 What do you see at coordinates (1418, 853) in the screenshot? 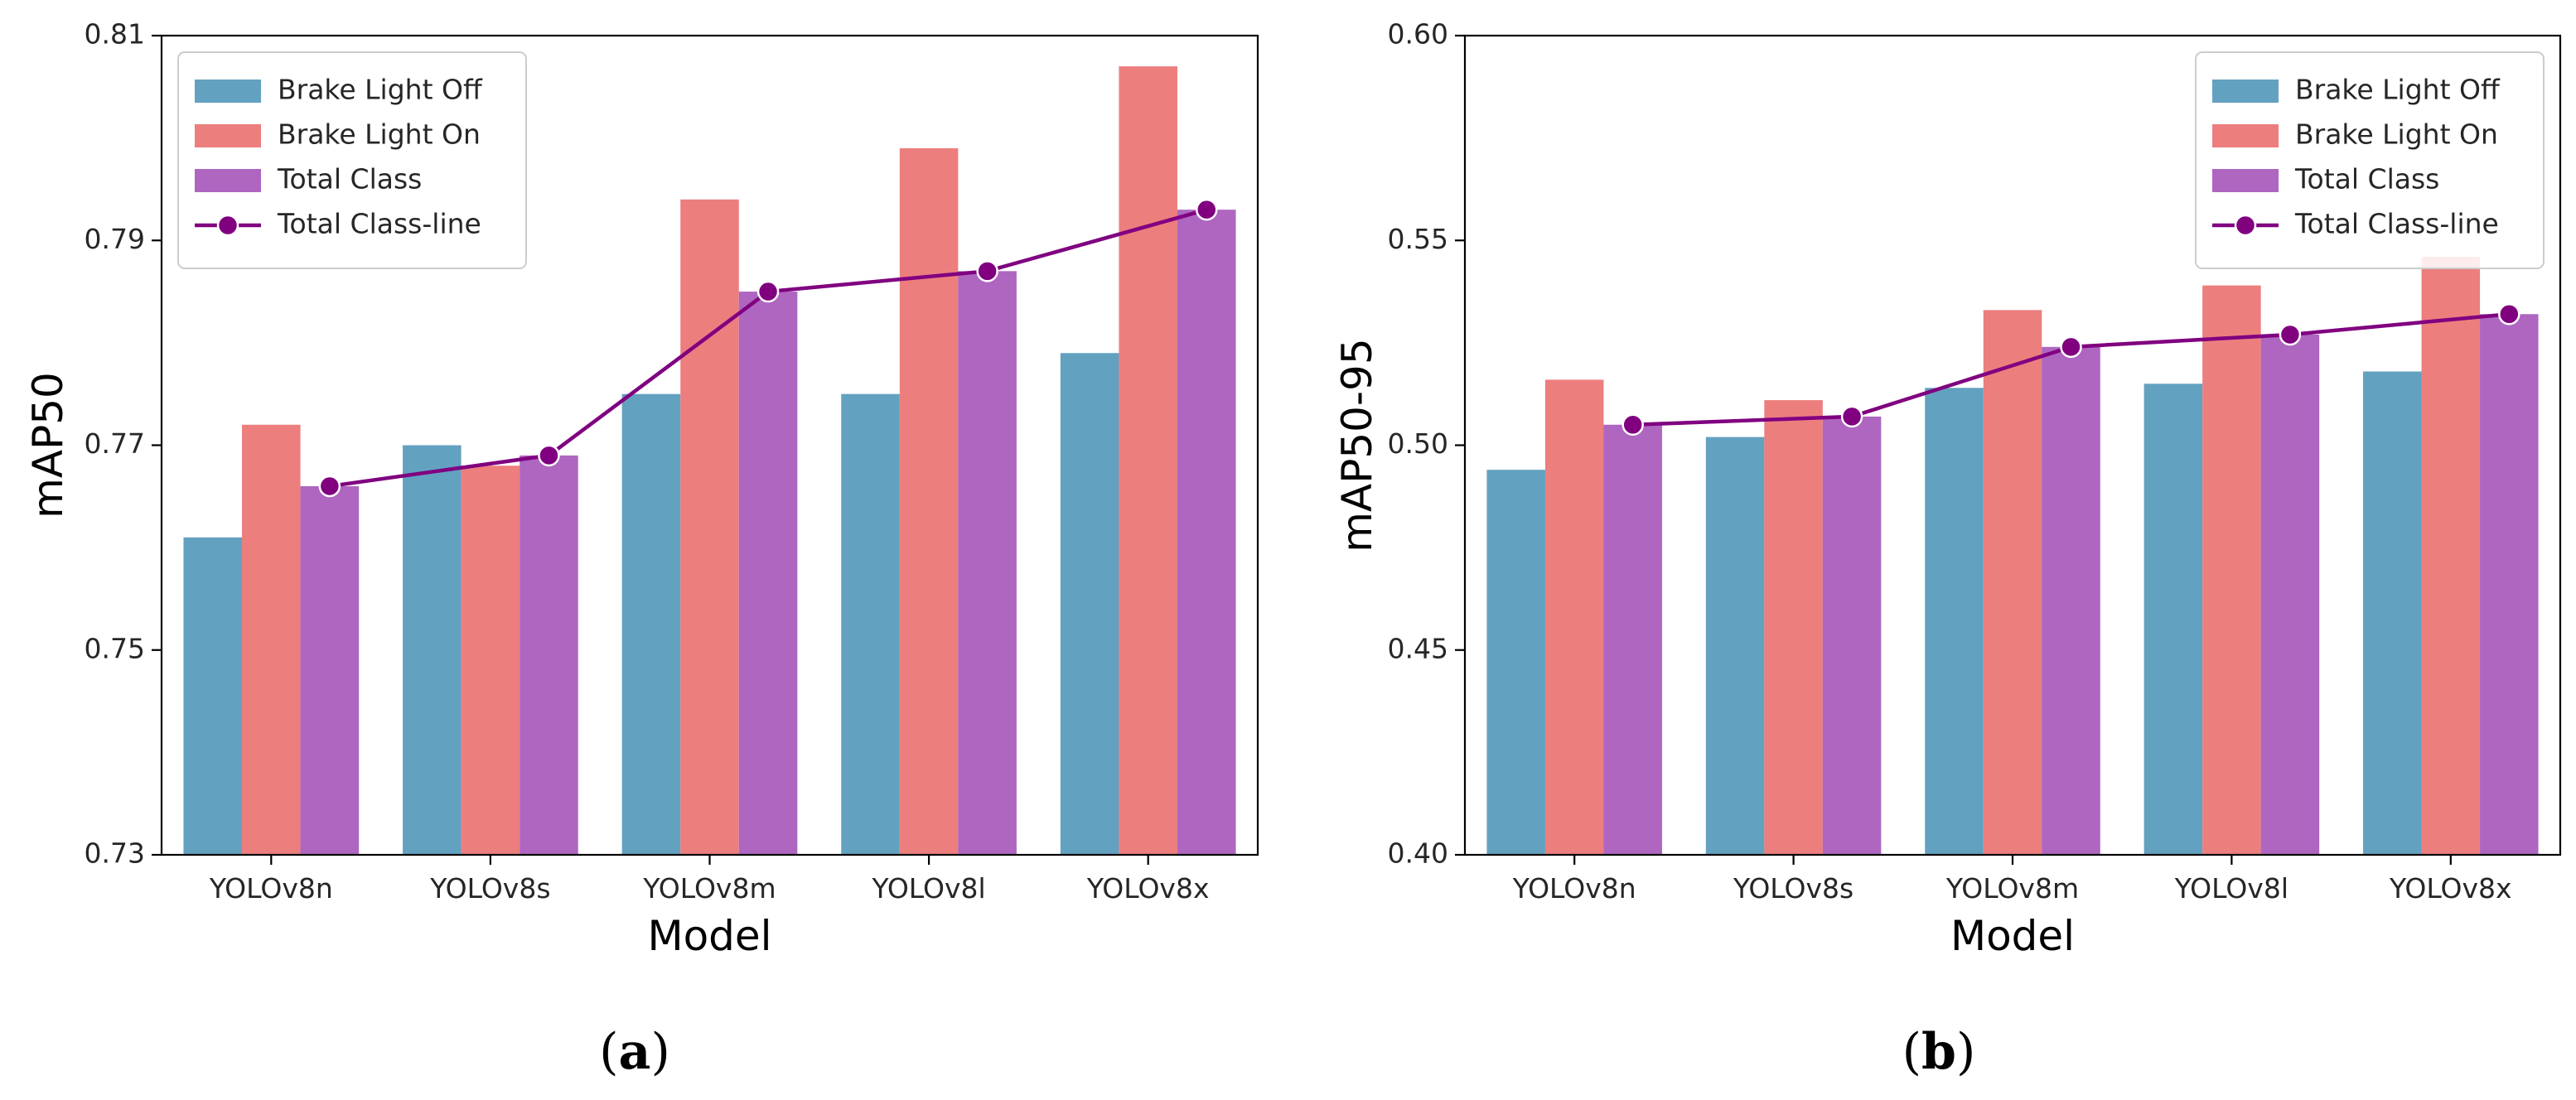
I see `y-tick-label: 0.40` at bounding box center [1418, 853].